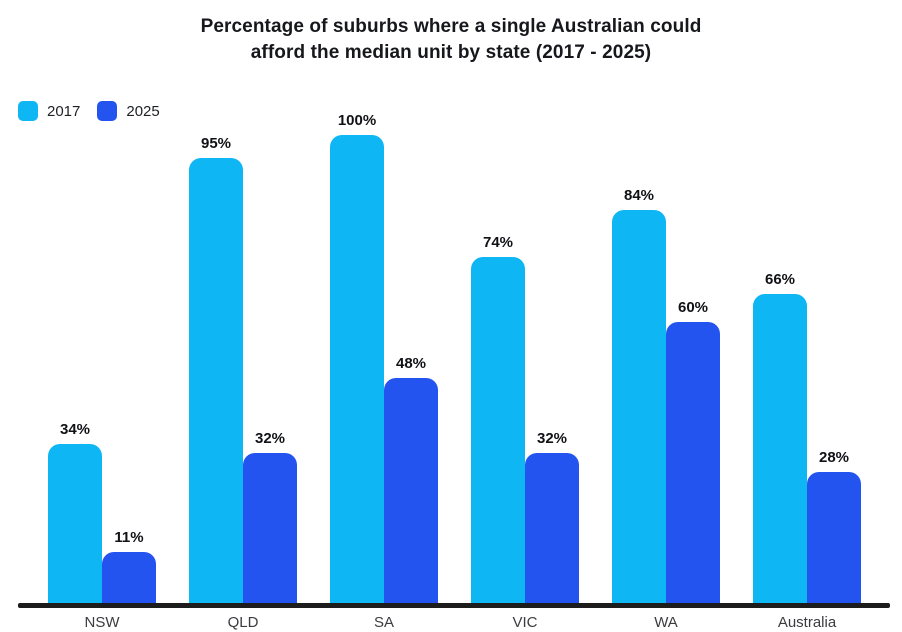  I want to click on legend-item-2025: 2025, so click(128, 111).